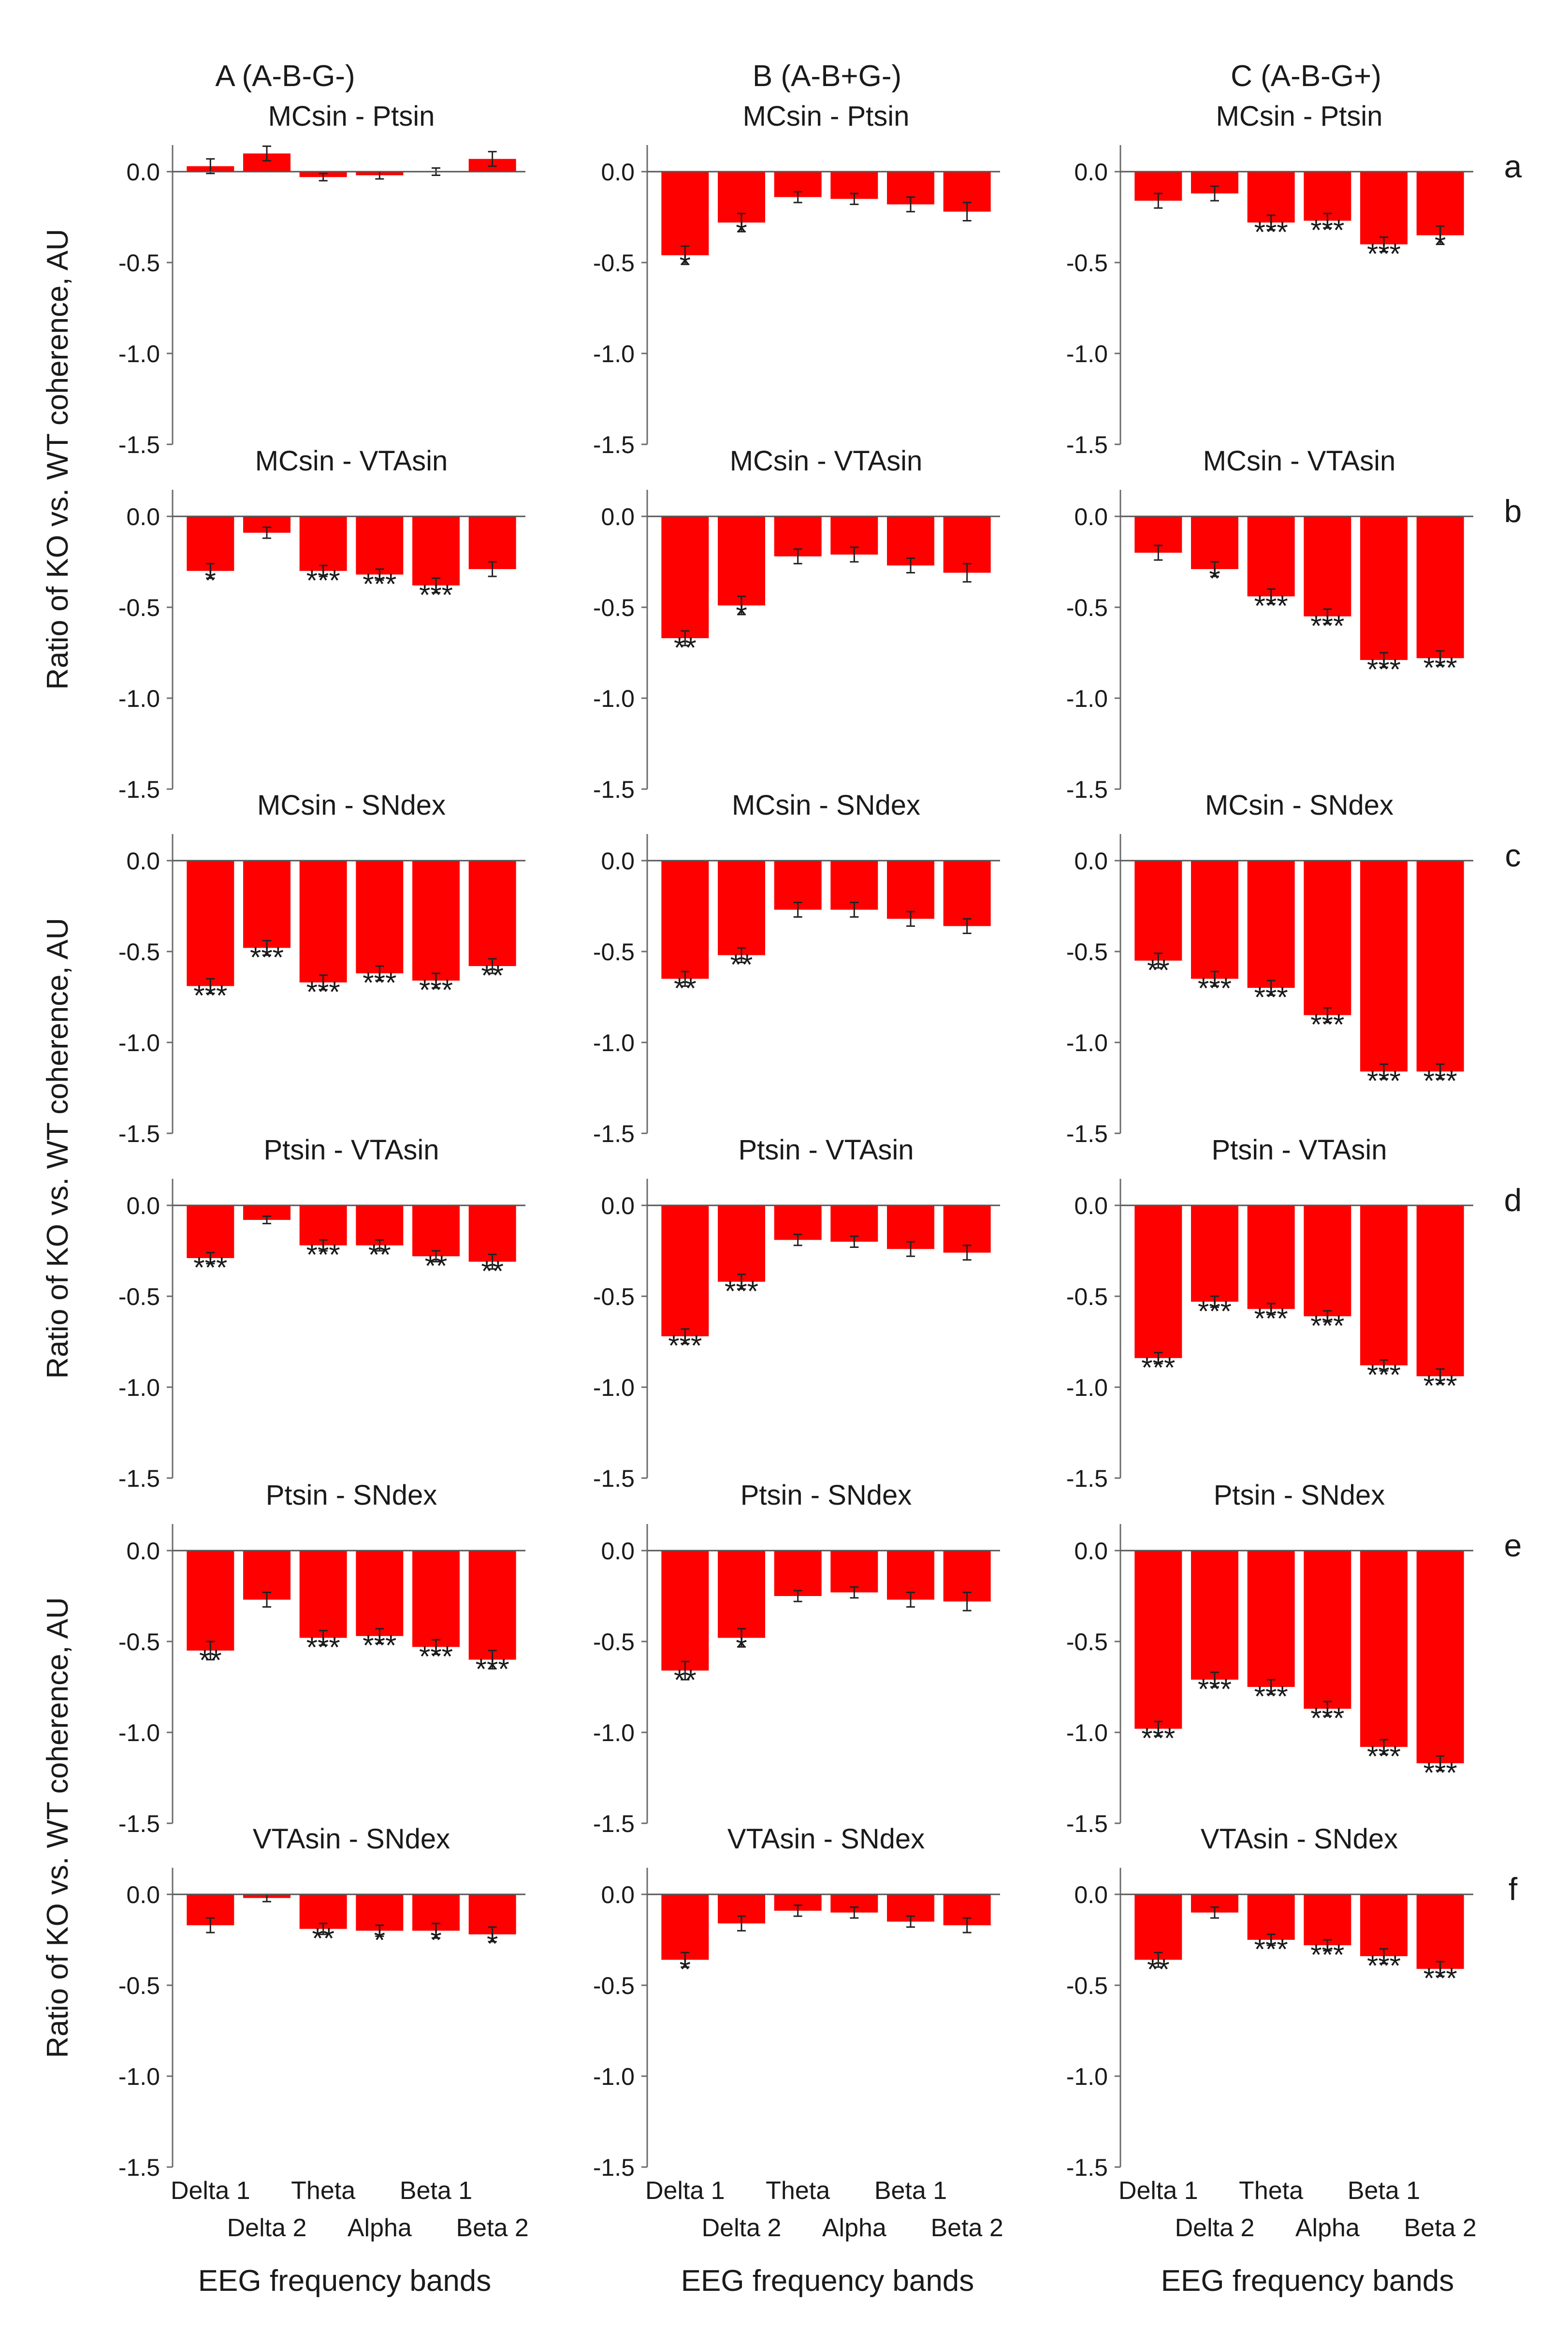  Describe the element at coordinates (1307, 2281) in the screenshot. I see `x-axis-title-C: EEG frequency bands` at that location.